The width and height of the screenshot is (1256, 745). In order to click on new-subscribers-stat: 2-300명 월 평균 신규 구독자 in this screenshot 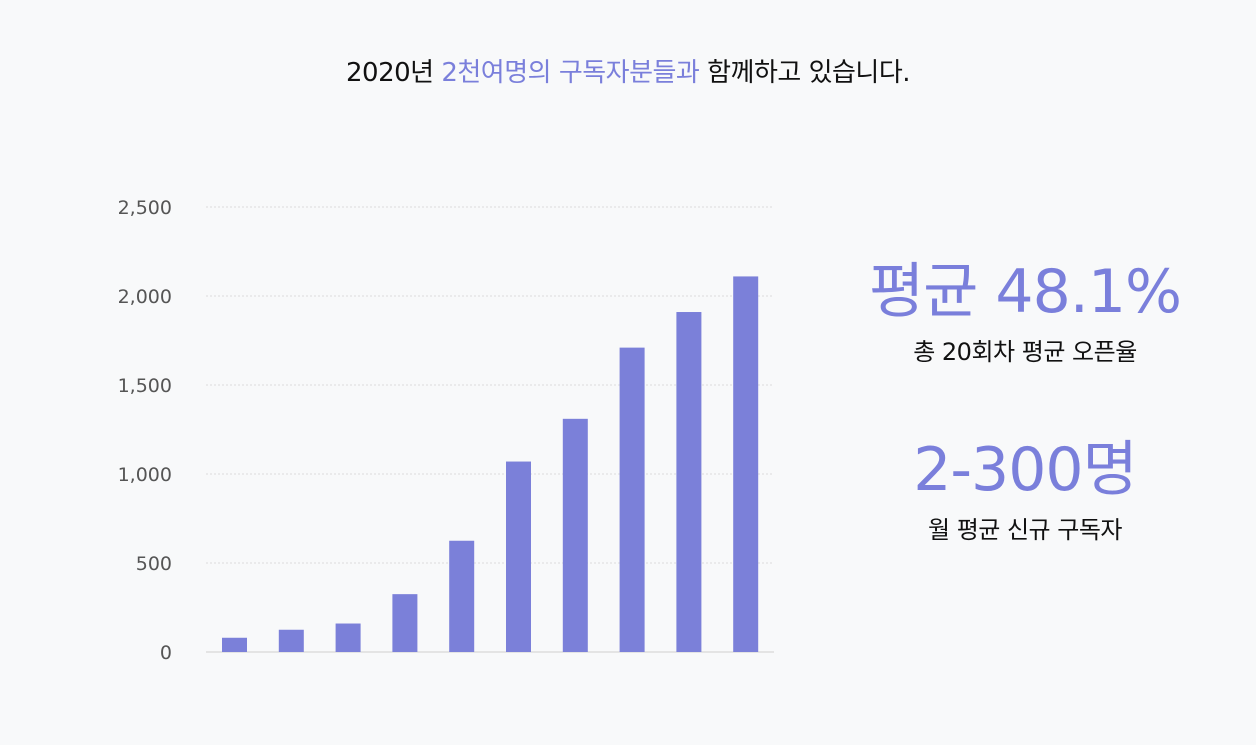, I will do `click(1025, 492)`.